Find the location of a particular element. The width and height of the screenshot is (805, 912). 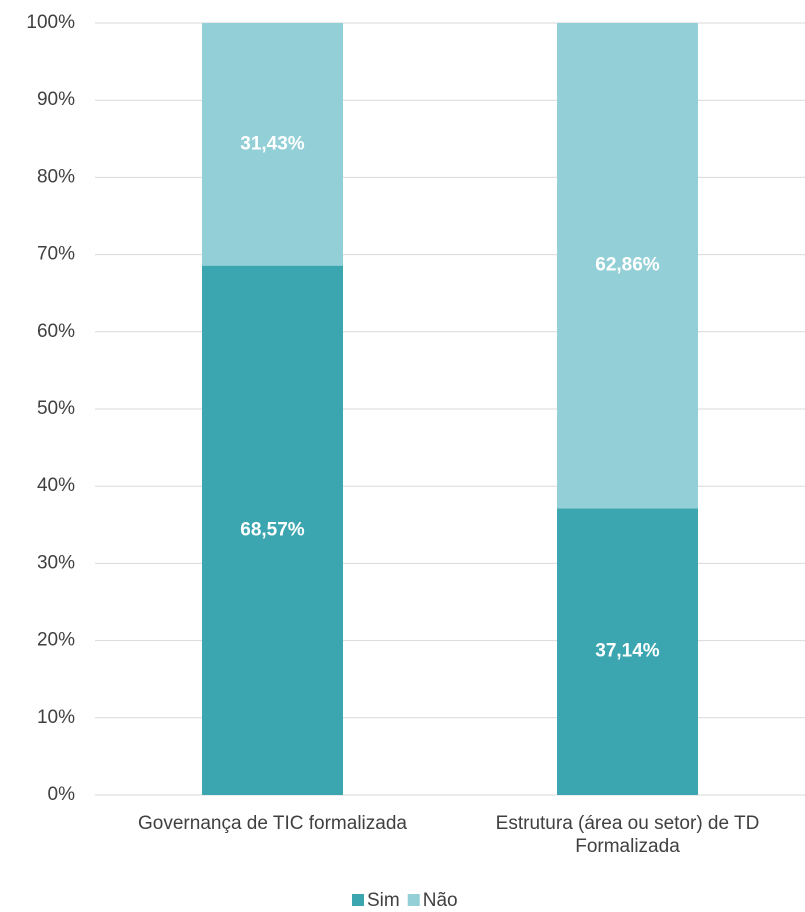

x-tick-label: Governança de TIC formalizada is located at coordinates (272, 823).